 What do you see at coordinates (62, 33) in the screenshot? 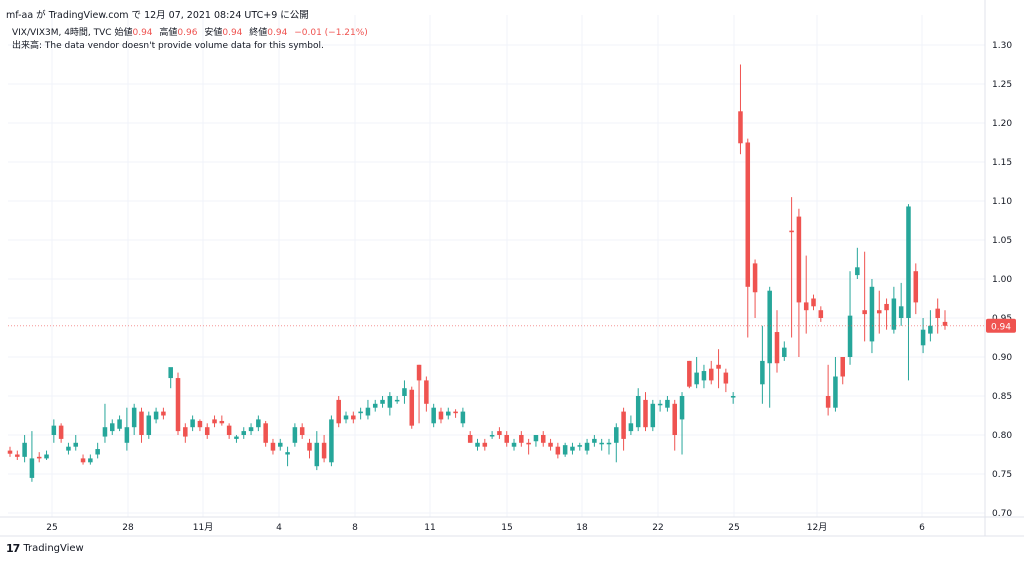
I see `symbol-name: VIX/VIX3M, 4時間, TVC` at bounding box center [62, 33].